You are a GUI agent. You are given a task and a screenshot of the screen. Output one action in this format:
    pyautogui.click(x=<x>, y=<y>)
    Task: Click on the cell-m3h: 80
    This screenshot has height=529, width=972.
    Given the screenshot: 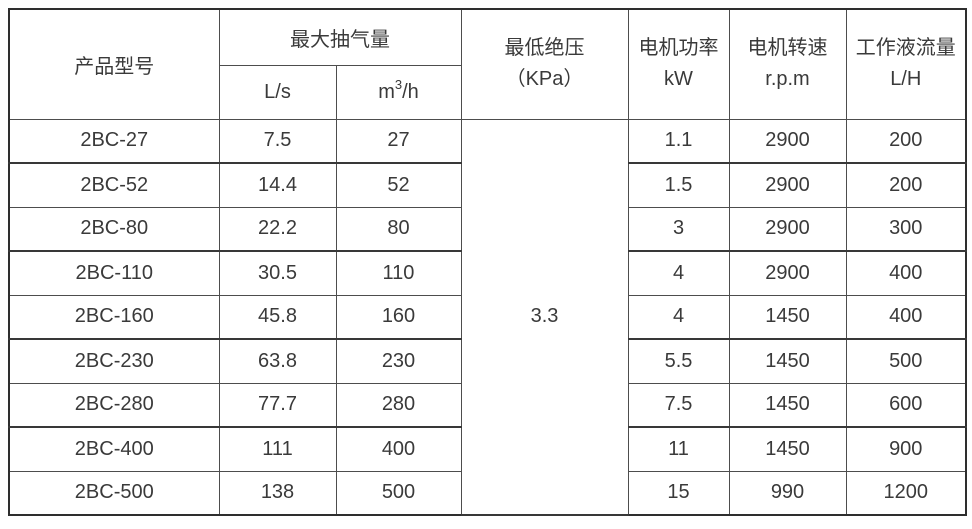 What is the action you would take?
    pyautogui.click(x=398, y=229)
    